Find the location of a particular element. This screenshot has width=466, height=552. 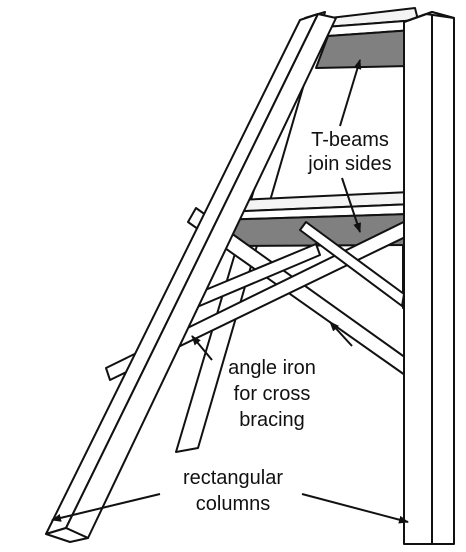

label-angle-iron-line2: for cross is located at coordinates (272, 394).